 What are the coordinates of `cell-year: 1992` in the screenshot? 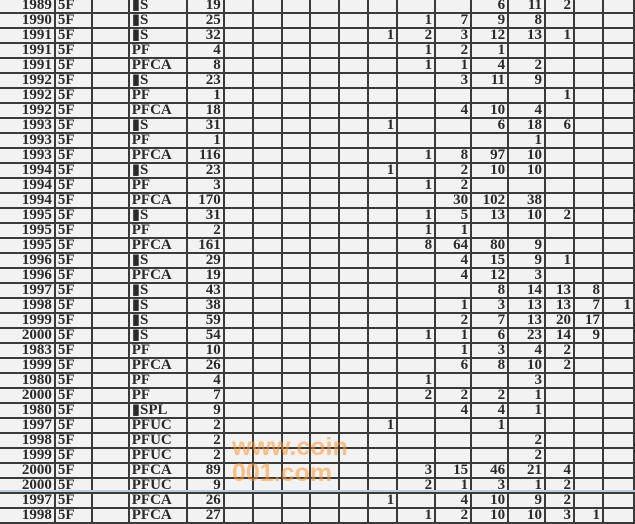 It's located at (28, 96).